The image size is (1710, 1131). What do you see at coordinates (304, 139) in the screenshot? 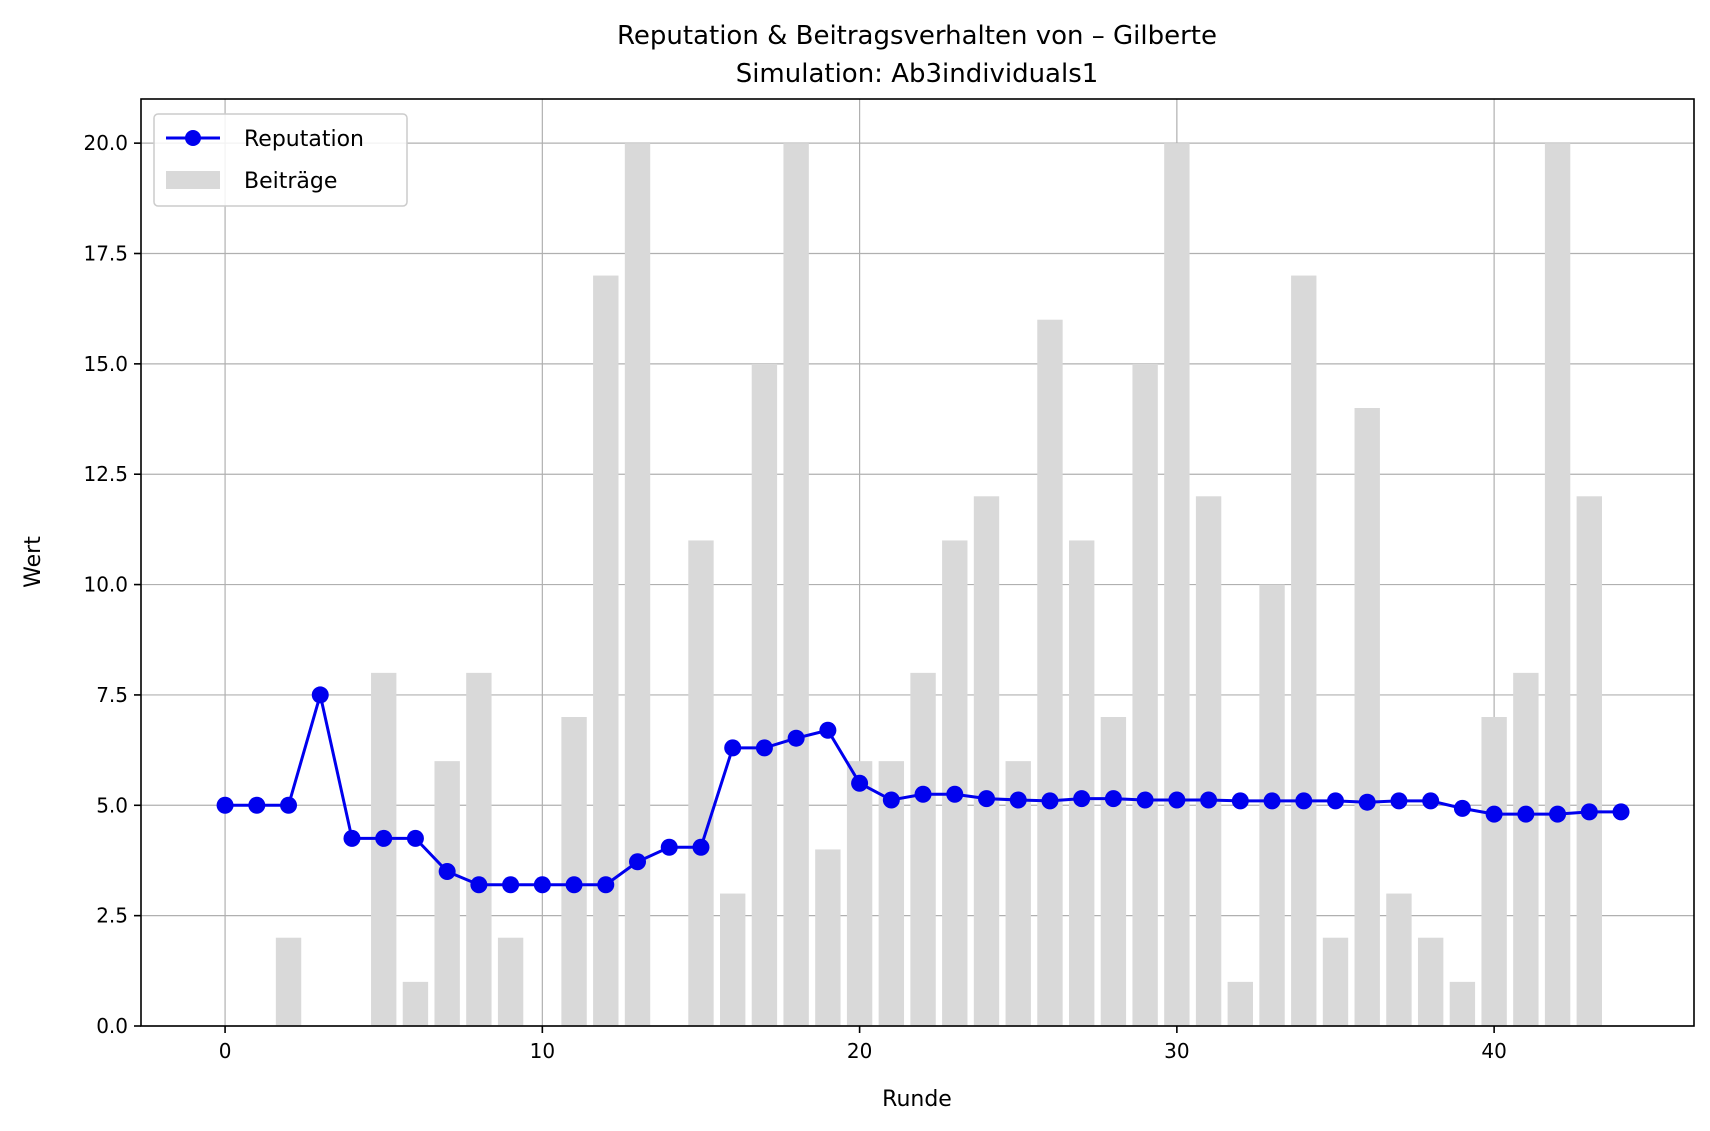
I see `legend-reputation-label: Reputation` at bounding box center [304, 139].